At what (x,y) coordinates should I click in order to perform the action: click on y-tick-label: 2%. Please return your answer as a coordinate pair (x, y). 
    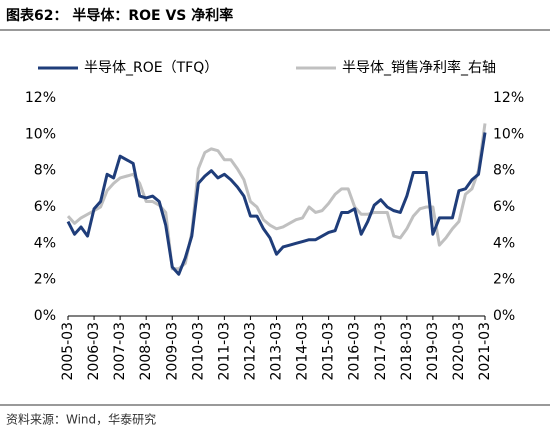
    Looking at the image, I should click on (45, 280).